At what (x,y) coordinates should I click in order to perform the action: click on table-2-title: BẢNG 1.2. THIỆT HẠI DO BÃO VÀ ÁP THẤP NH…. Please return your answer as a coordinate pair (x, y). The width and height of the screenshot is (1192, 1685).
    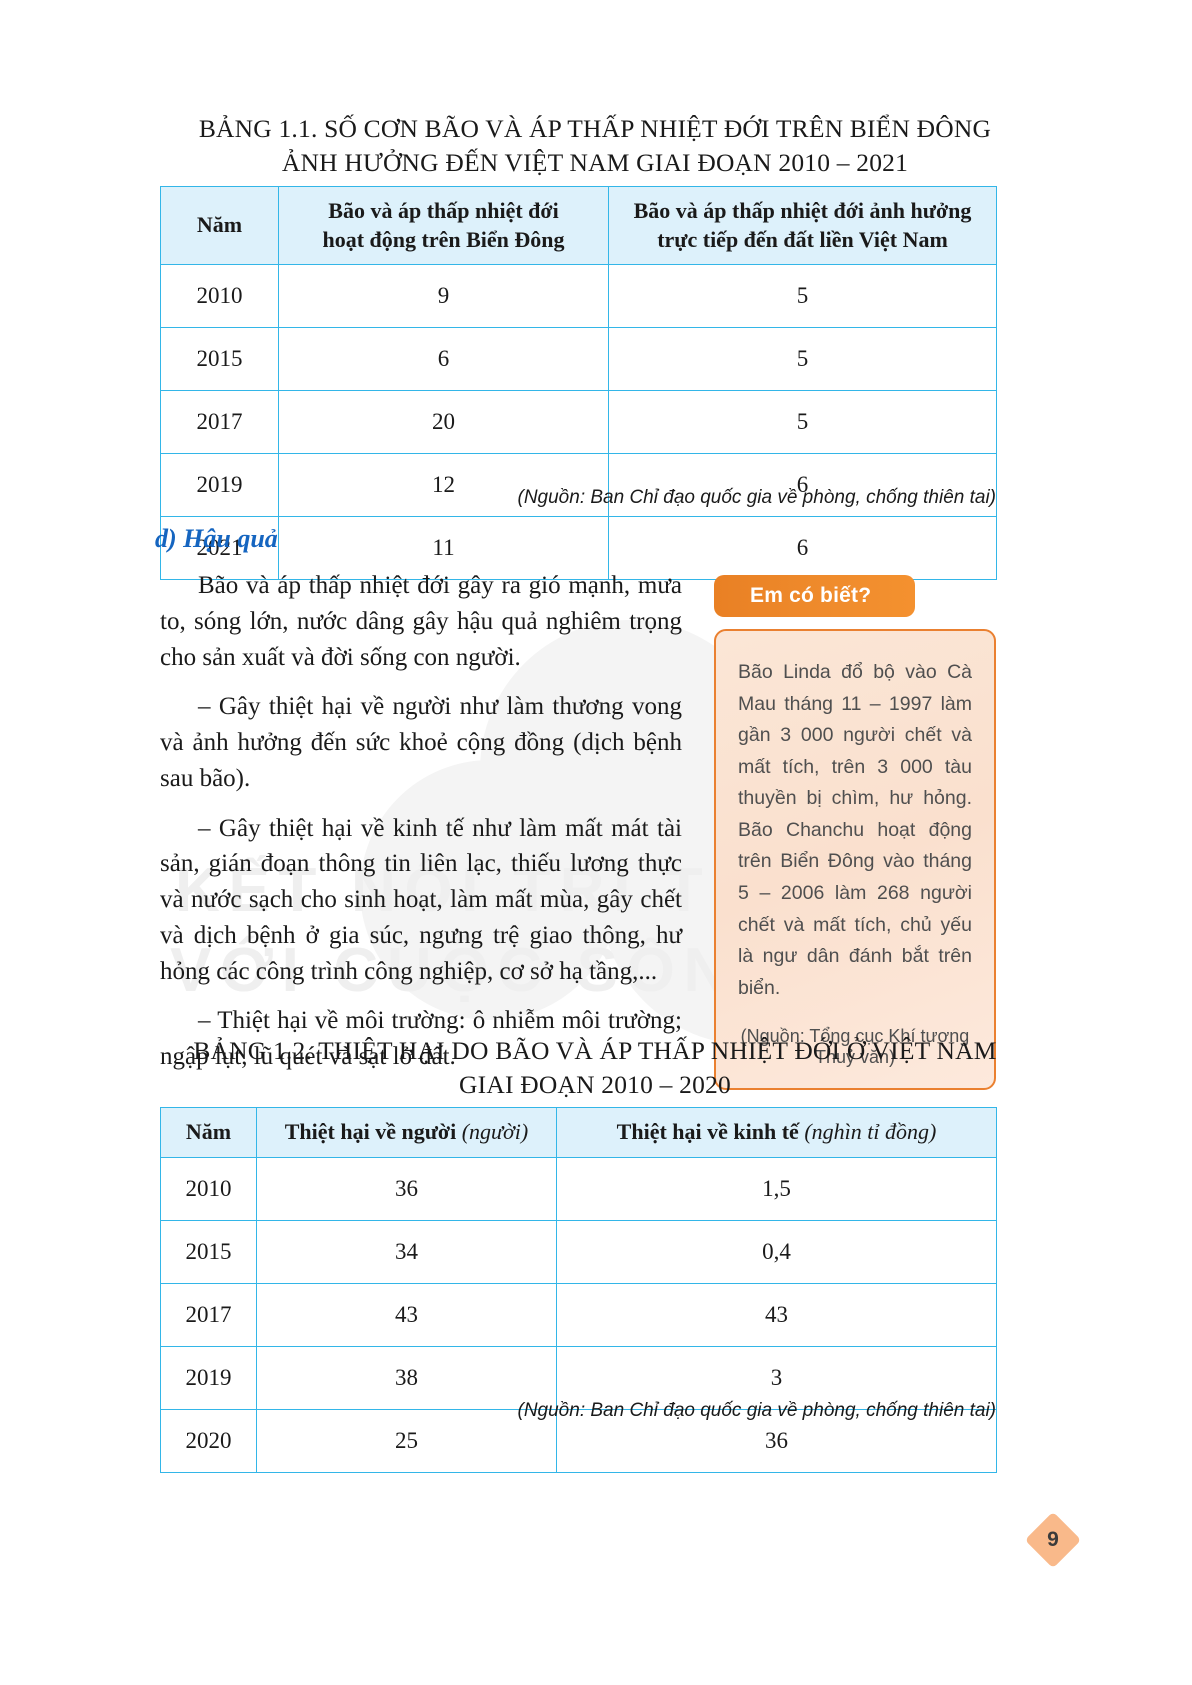
    Looking at the image, I should click on (595, 1067).